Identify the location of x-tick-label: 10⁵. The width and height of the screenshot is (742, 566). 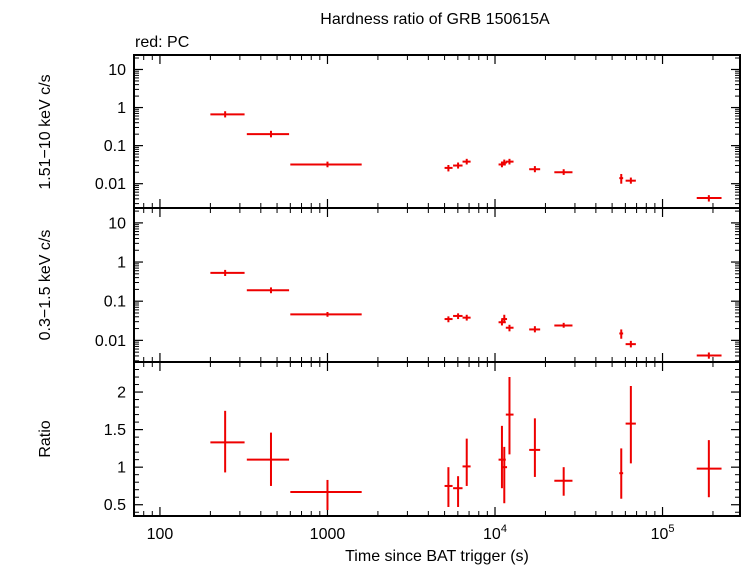
(663, 533).